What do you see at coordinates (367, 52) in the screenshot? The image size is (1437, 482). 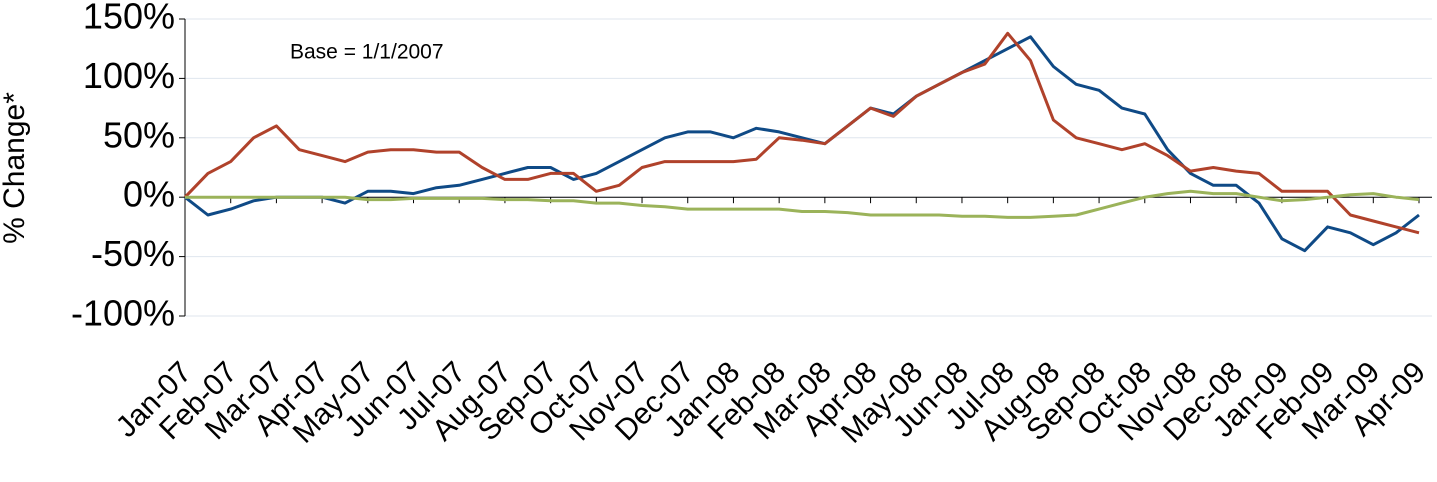 I see `annotation: Base = 1/1/2007` at bounding box center [367, 52].